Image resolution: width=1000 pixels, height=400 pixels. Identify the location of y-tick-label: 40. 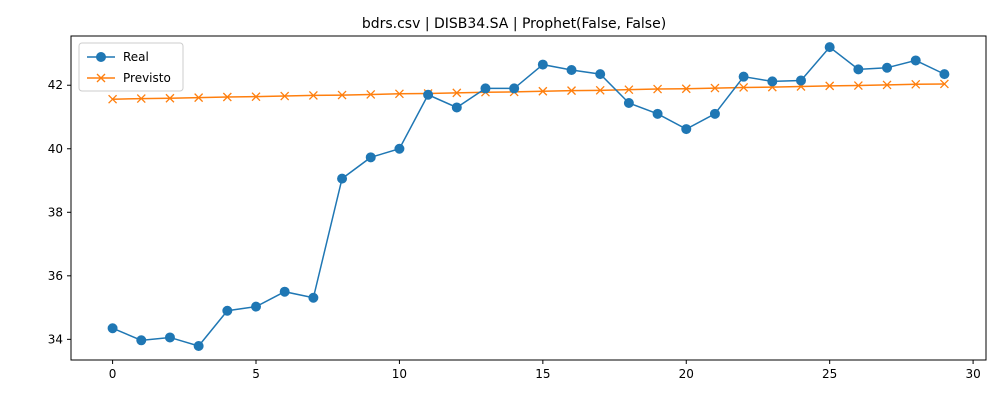
(55, 149).